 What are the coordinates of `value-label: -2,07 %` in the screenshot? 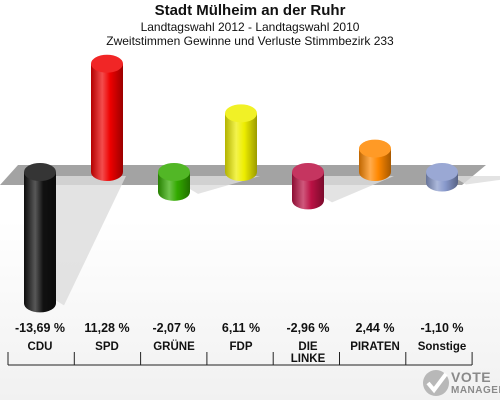 It's located at (173, 328).